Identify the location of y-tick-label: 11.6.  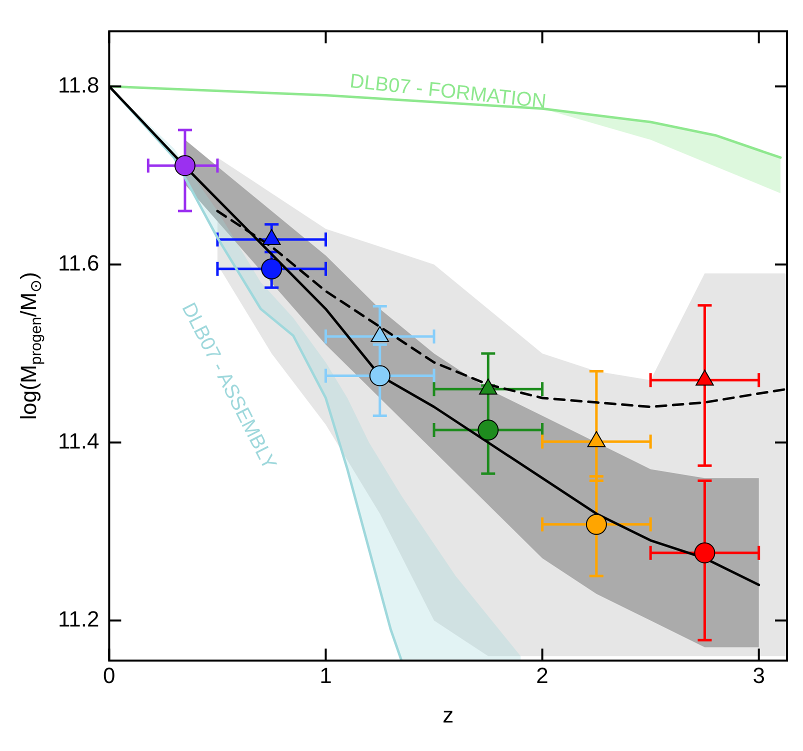
(79, 263).